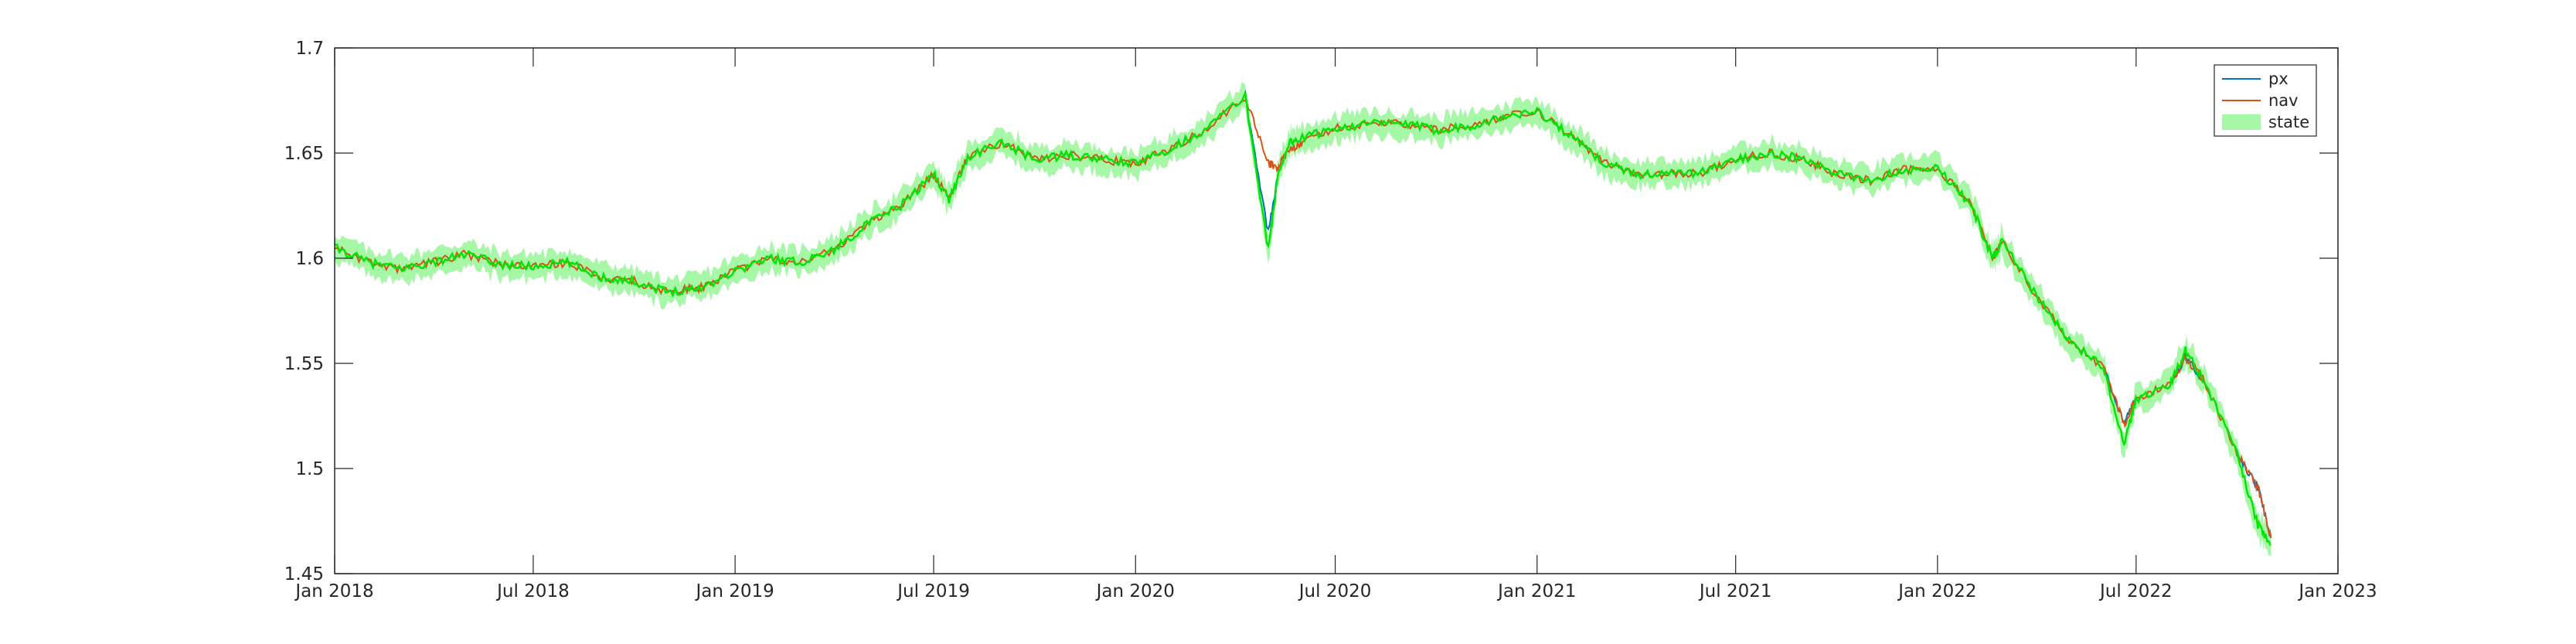 The image size is (2576, 644). Describe the element at coordinates (304, 574) in the screenshot. I see `y-tick-label: 1.45` at that location.